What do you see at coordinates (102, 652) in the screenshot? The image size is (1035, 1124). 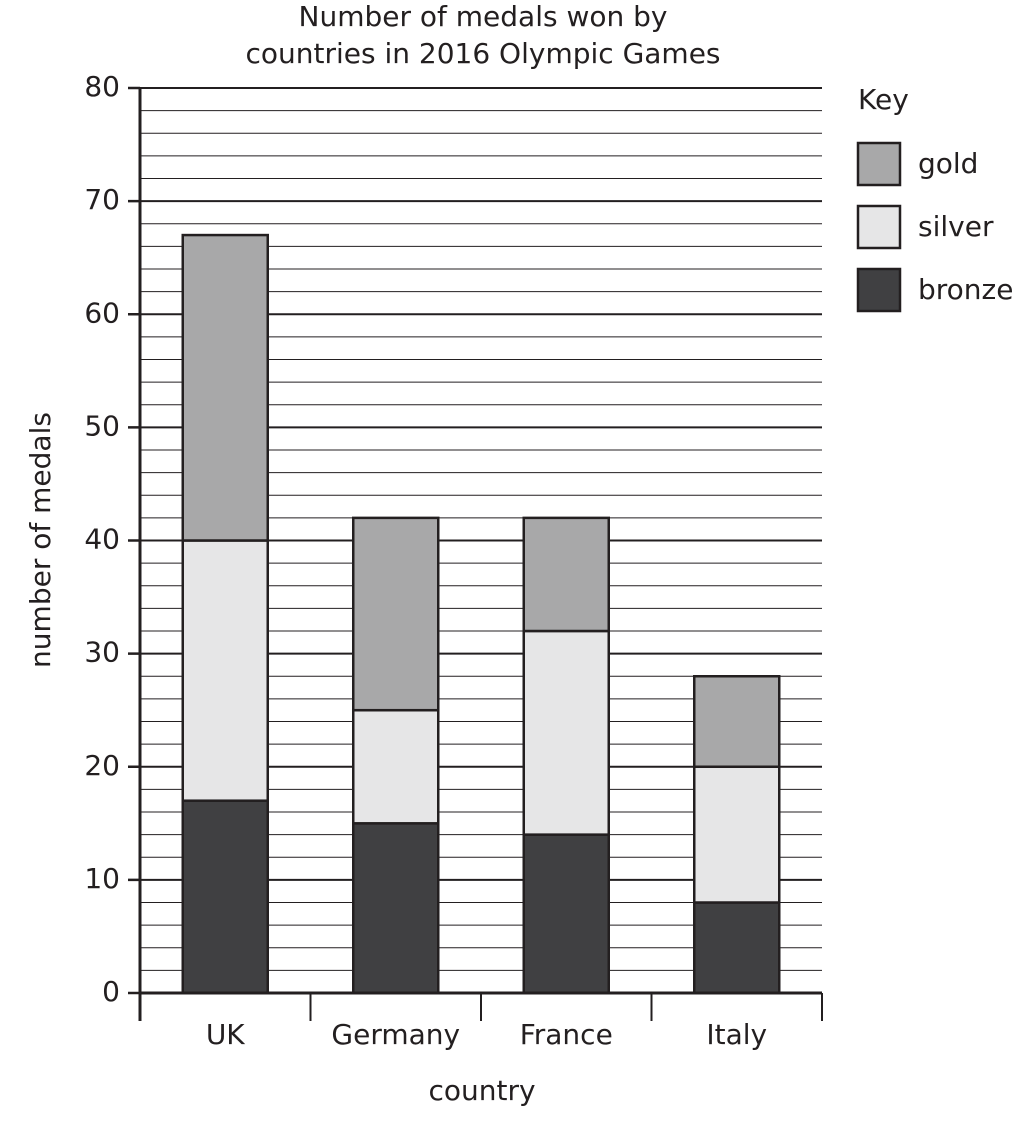 I see `y-tick-label: 30` at bounding box center [102, 652].